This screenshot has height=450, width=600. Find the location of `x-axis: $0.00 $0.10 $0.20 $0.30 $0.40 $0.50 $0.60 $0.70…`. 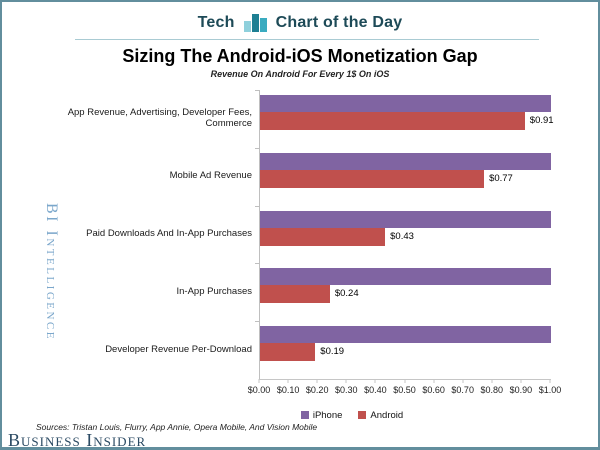

x-axis: $0.00 $0.10 $0.20 $0.30 $0.40 $0.50 $0.60 $0.70… is located at coordinates (404, 387).